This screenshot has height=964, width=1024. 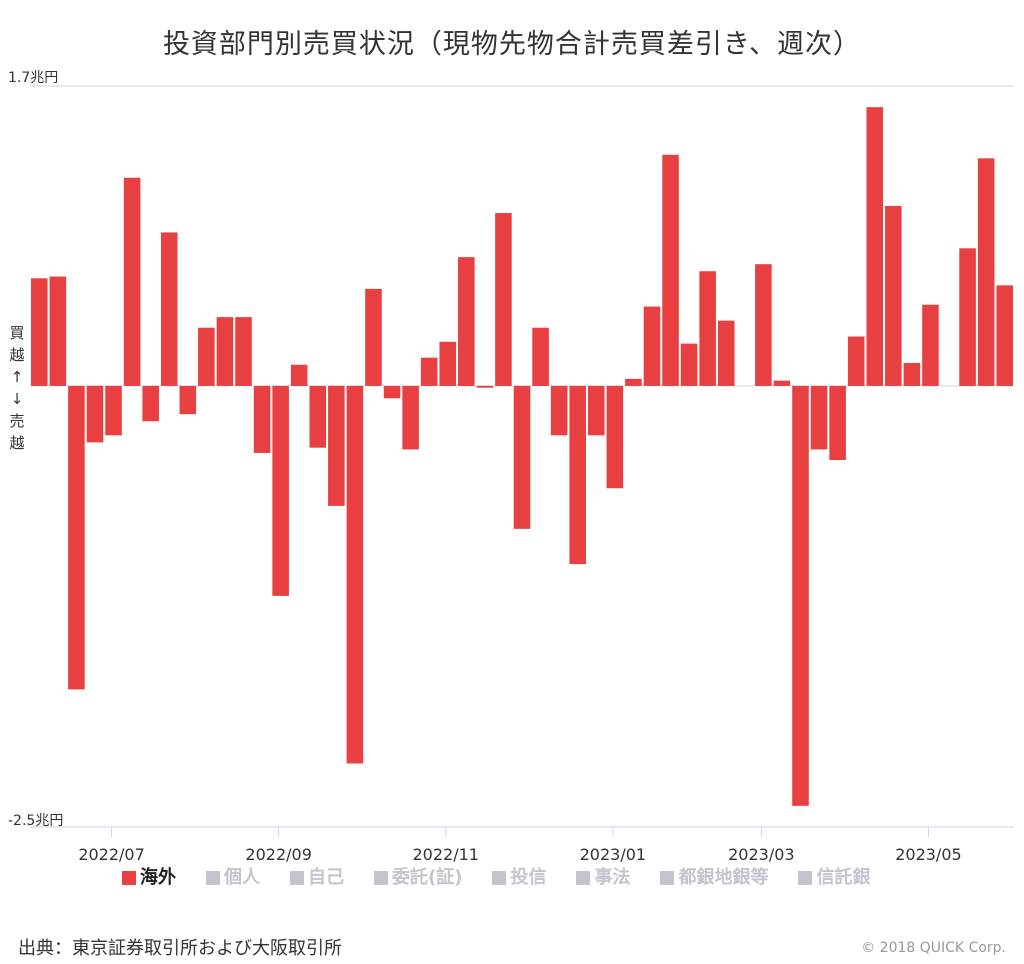 What do you see at coordinates (427, 877) in the screenshot?
I see `legend-label: 委託(証)` at bounding box center [427, 877].